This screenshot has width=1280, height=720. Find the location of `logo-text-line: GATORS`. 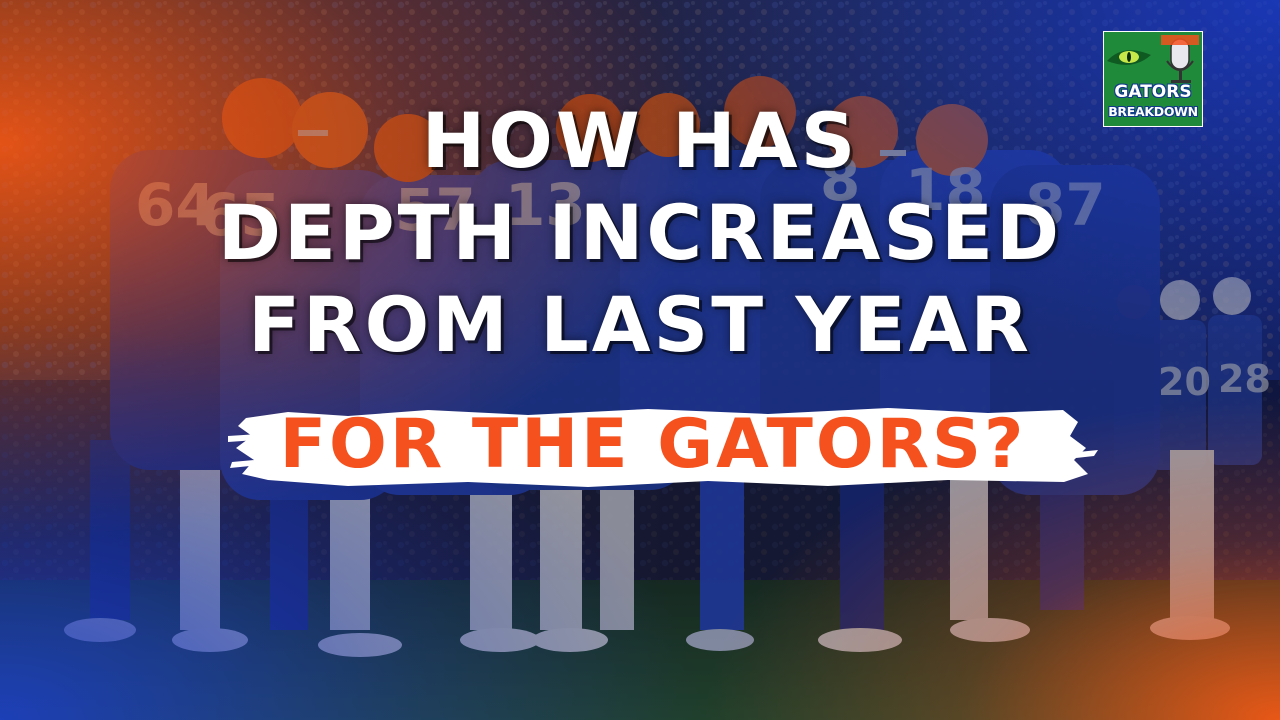

logo-text-line: GATORS is located at coordinates (1153, 92).